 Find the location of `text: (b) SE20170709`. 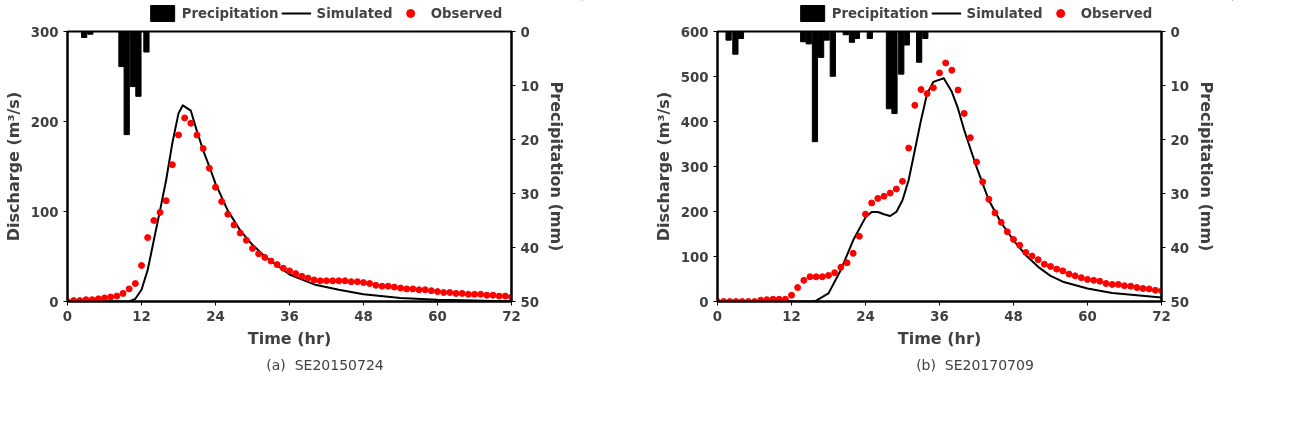

text: (b) SE20170709 is located at coordinates (975, 365).